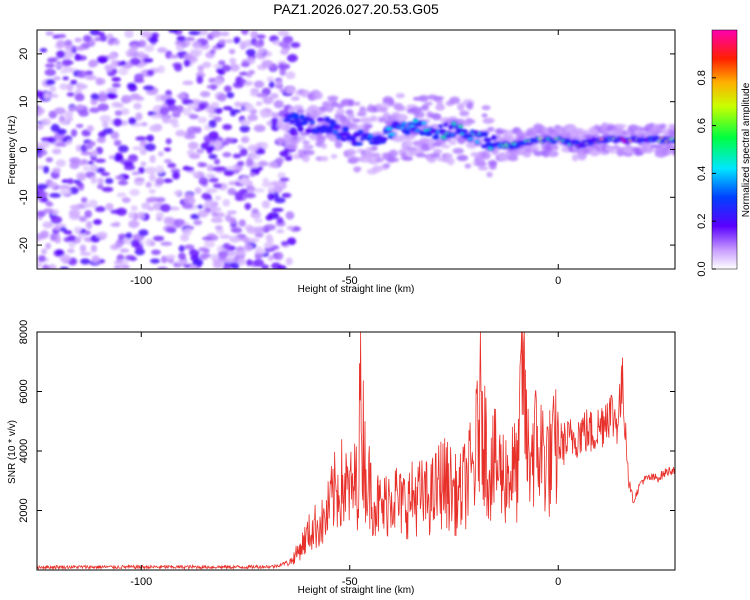  Describe the element at coordinates (141, 582) in the screenshot. I see `snr-x-tick-label: -100` at that location.